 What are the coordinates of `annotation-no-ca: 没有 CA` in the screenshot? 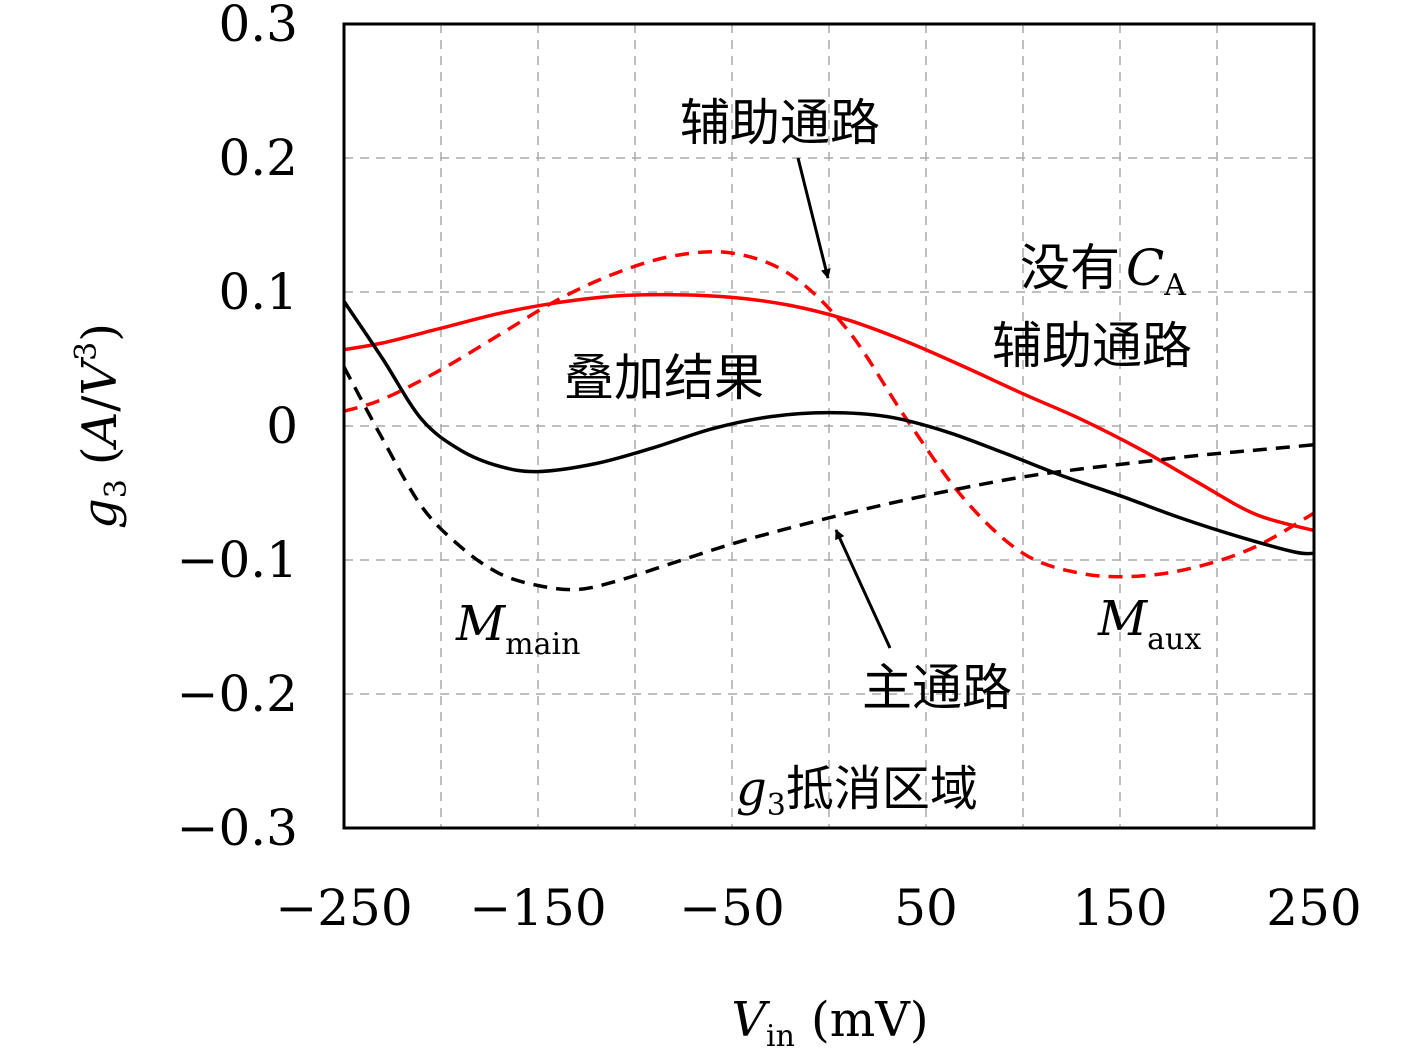 It's located at (1103, 271).